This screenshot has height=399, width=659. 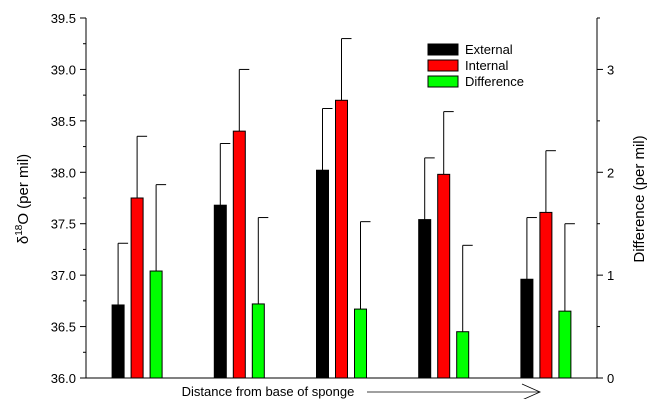 What do you see at coordinates (63, 172) in the screenshot?
I see `left-tick-label: 38.0` at bounding box center [63, 172].